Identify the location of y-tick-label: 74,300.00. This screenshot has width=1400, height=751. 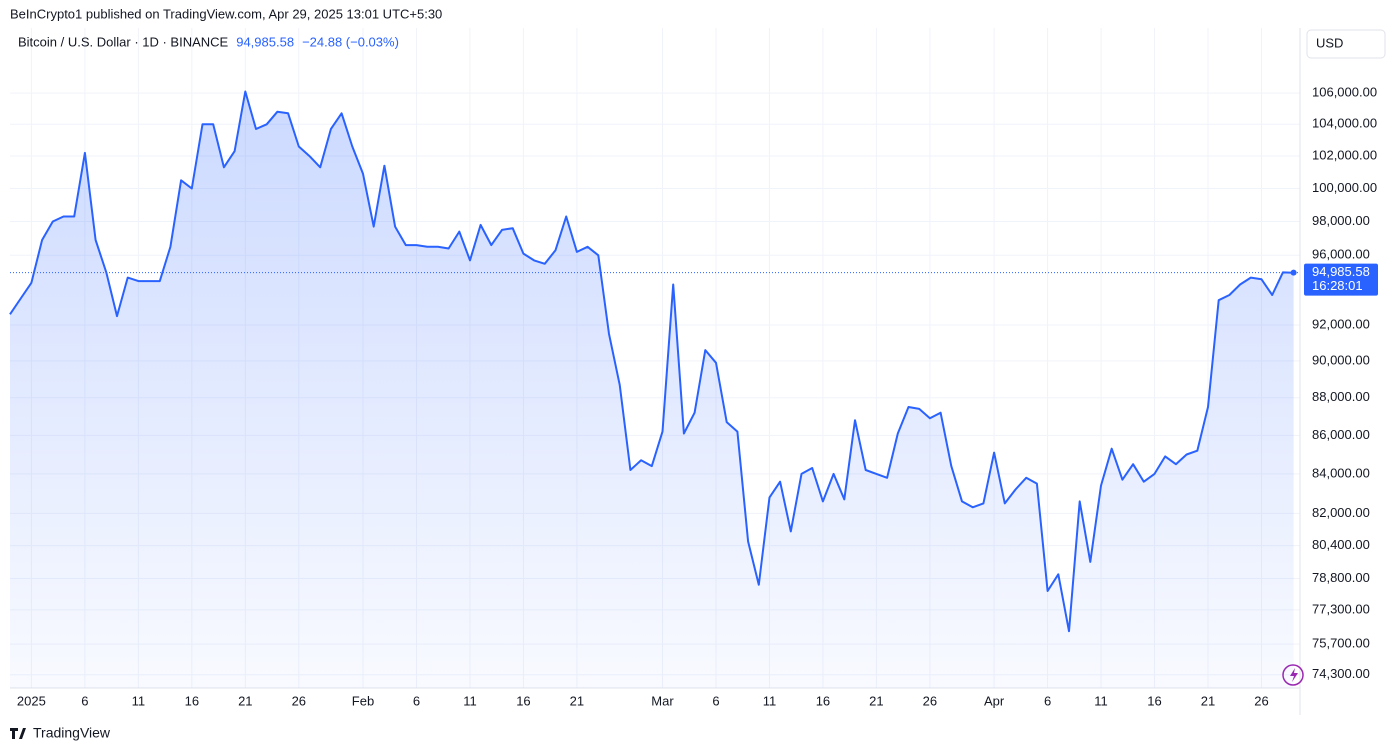
(1341, 673).